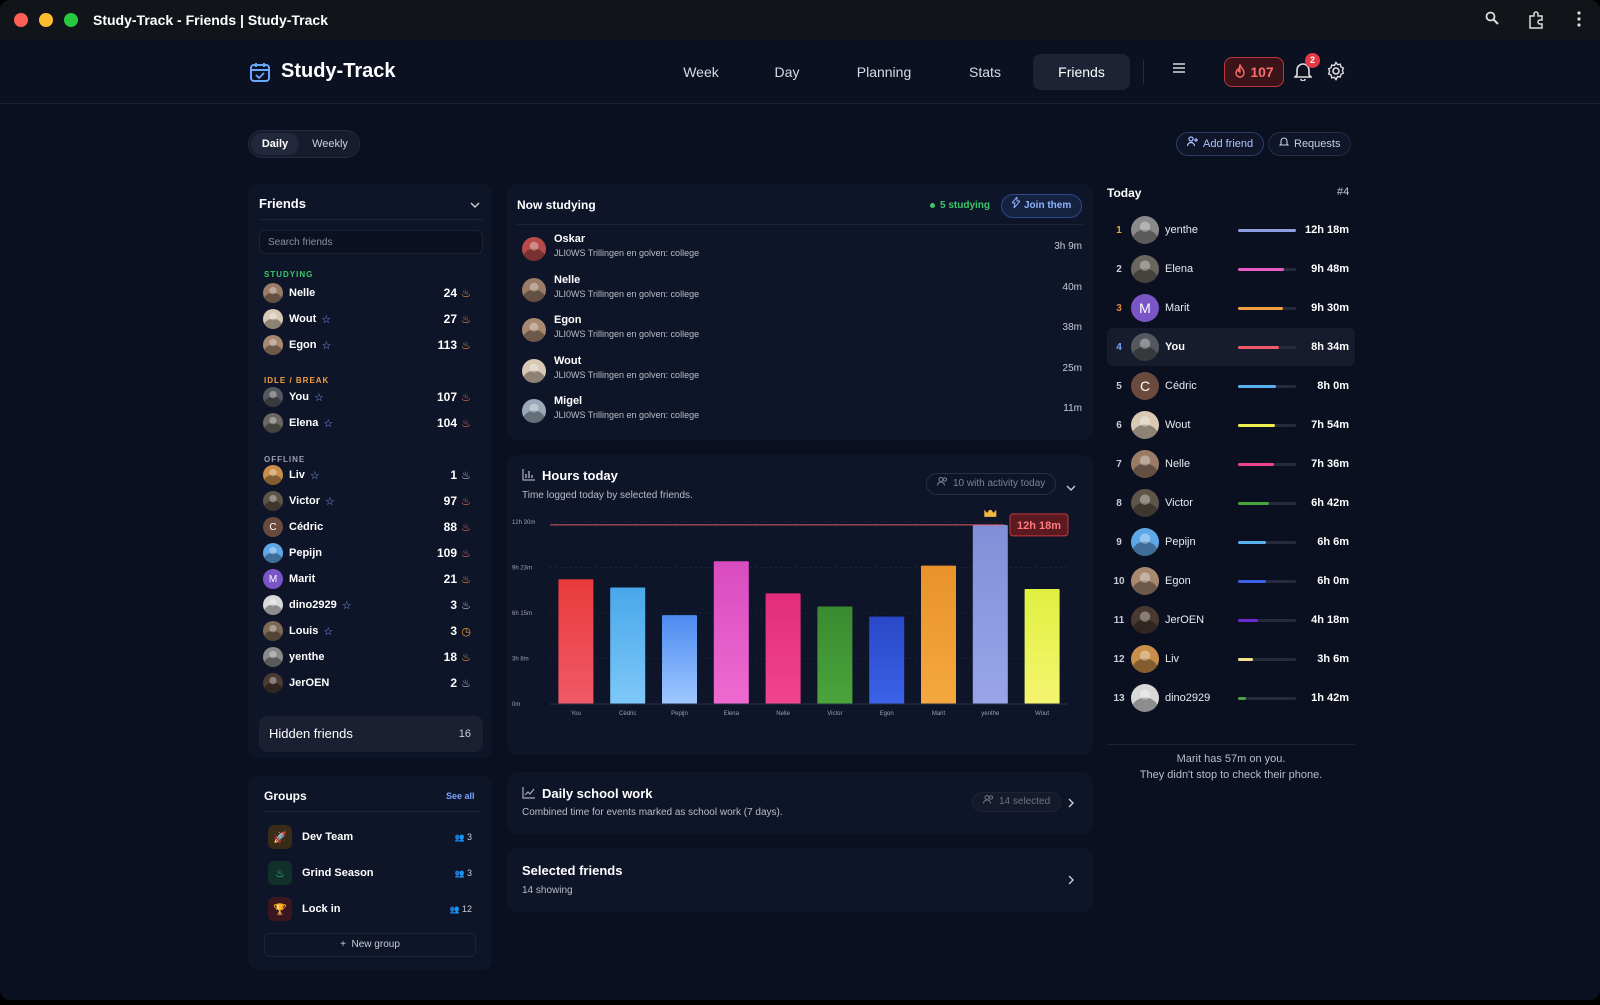 The width and height of the screenshot is (1600, 1005). I want to click on search-friends-input: Search friends, so click(371, 242).